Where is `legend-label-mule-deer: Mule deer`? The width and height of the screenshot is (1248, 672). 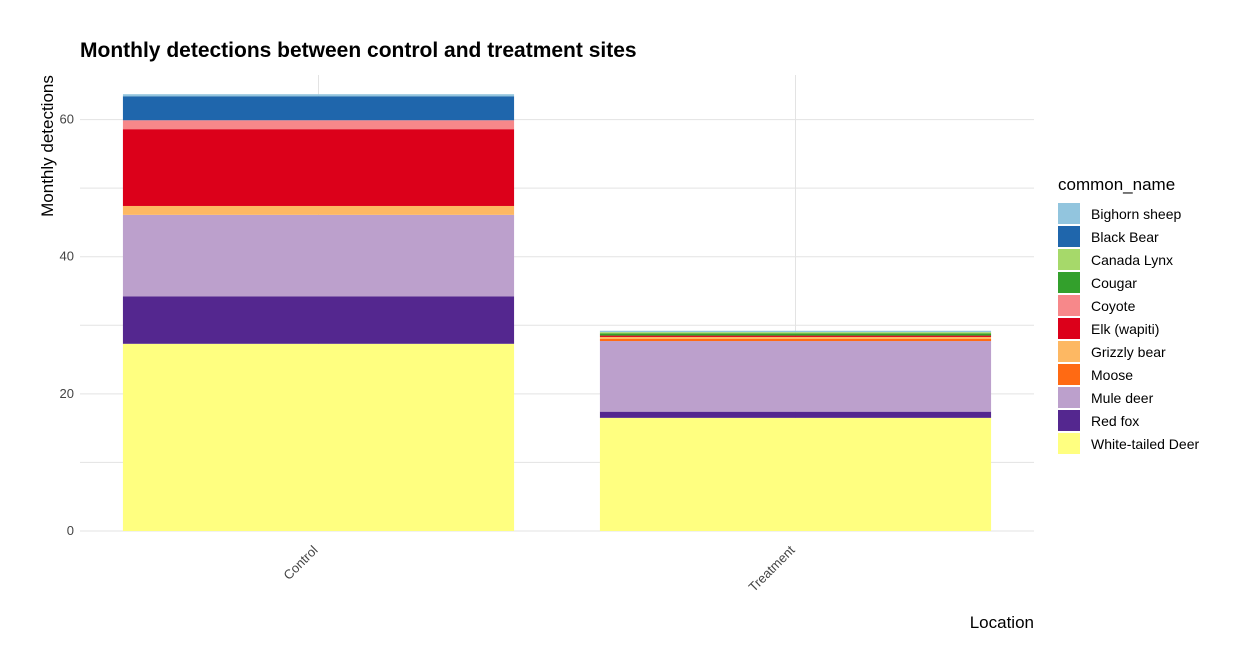 legend-label-mule-deer: Mule deer is located at coordinates (1122, 398).